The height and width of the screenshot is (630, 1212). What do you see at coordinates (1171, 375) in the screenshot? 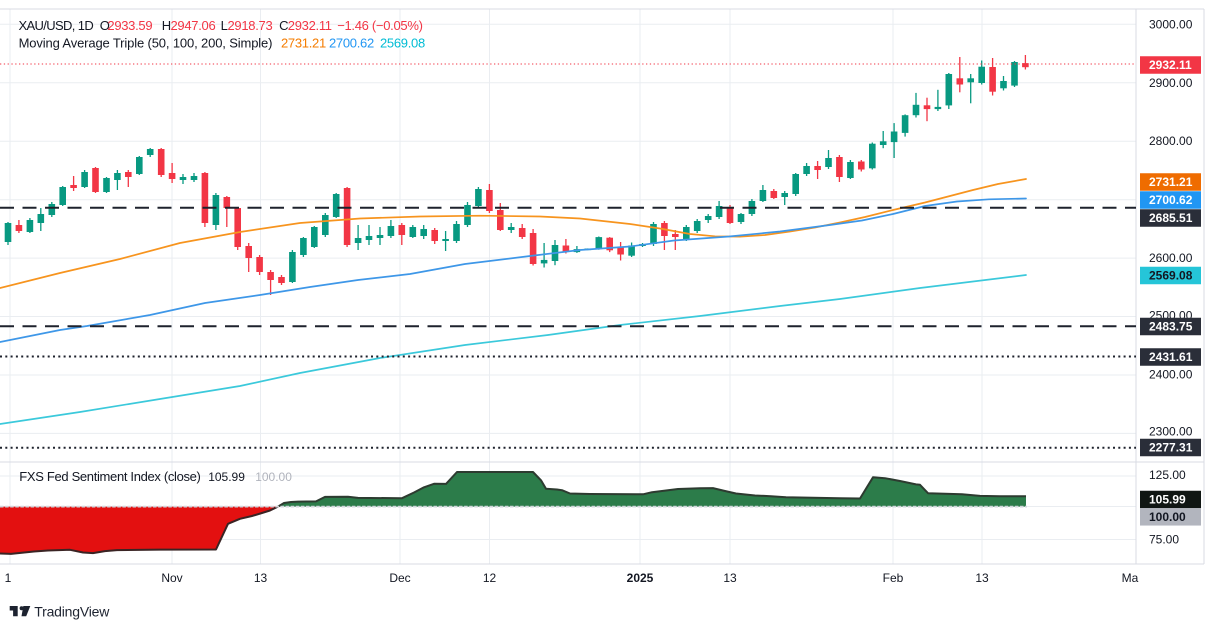
I see `svg-text: 2400.00` at bounding box center [1171, 375].